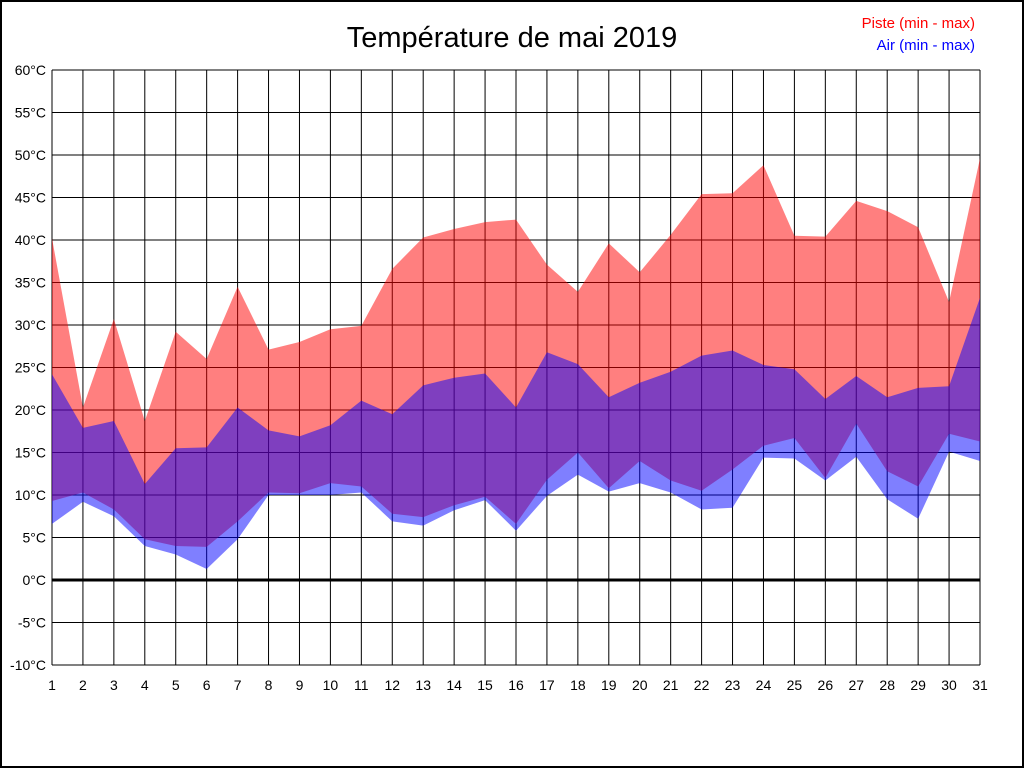 The height and width of the screenshot is (768, 1024). I want to click on x-tick-label: 24, so click(764, 685).